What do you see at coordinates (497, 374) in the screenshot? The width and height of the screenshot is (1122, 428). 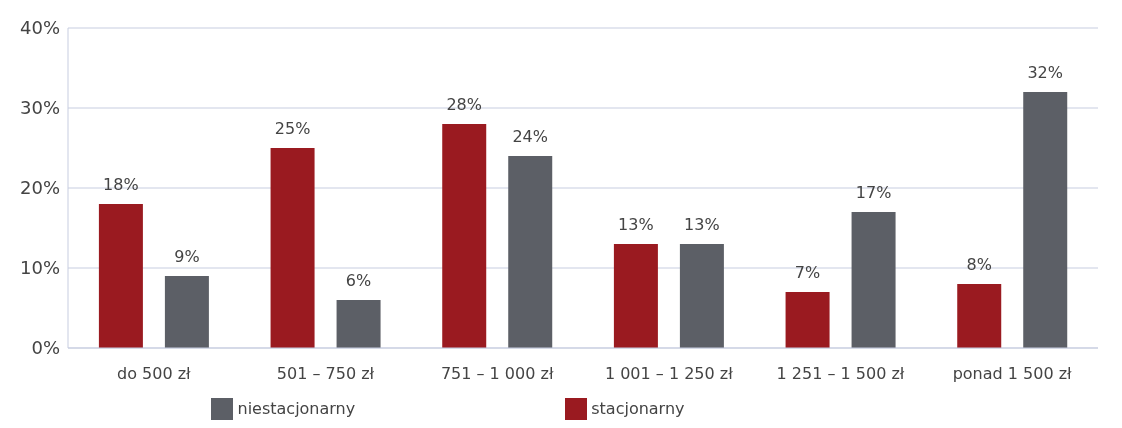 I see `x-tick-label: 751 – 1 000 zł` at bounding box center [497, 374].